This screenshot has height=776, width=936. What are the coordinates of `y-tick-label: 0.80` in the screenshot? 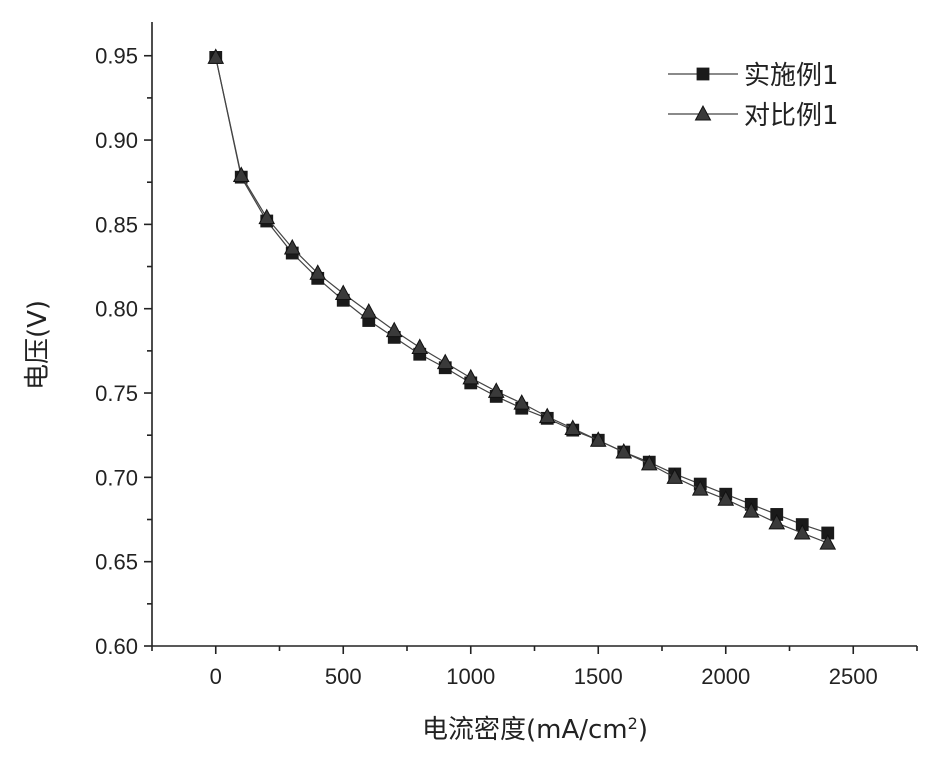 It's located at (116, 309).